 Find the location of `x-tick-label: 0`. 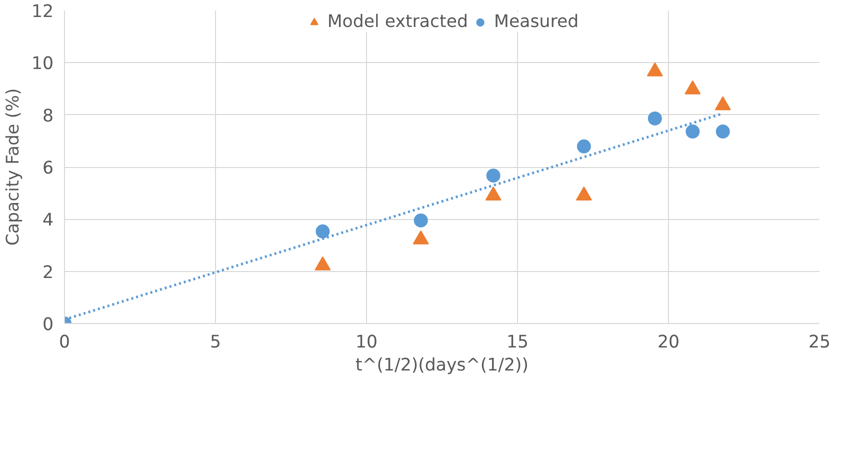

x-tick-label: 0 is located at coordinates (64, 342).